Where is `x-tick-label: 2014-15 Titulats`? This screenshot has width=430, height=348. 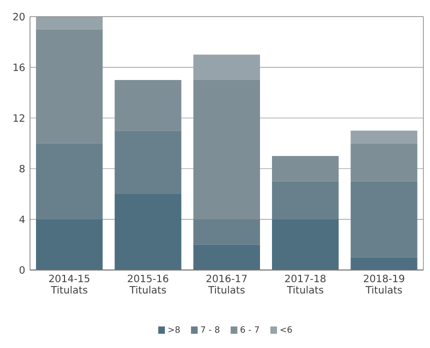 x-tick-label: 2014-15 Titulats is located at coordinates (69, 284).